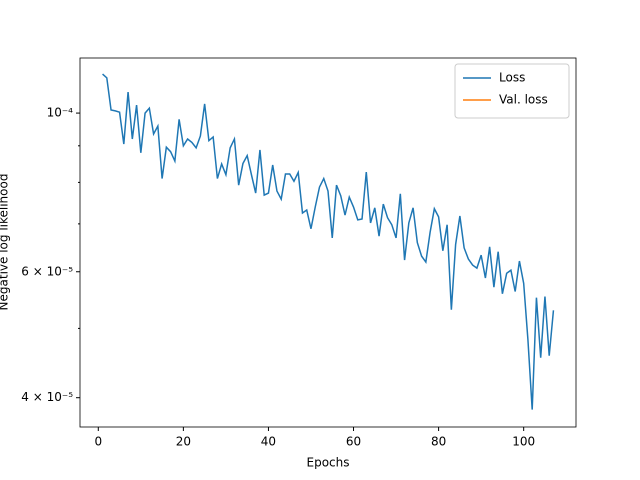  Describe the element at coordinates (328, 463) in the screenshot. I see `x-axis-label: Epochs` at that location.